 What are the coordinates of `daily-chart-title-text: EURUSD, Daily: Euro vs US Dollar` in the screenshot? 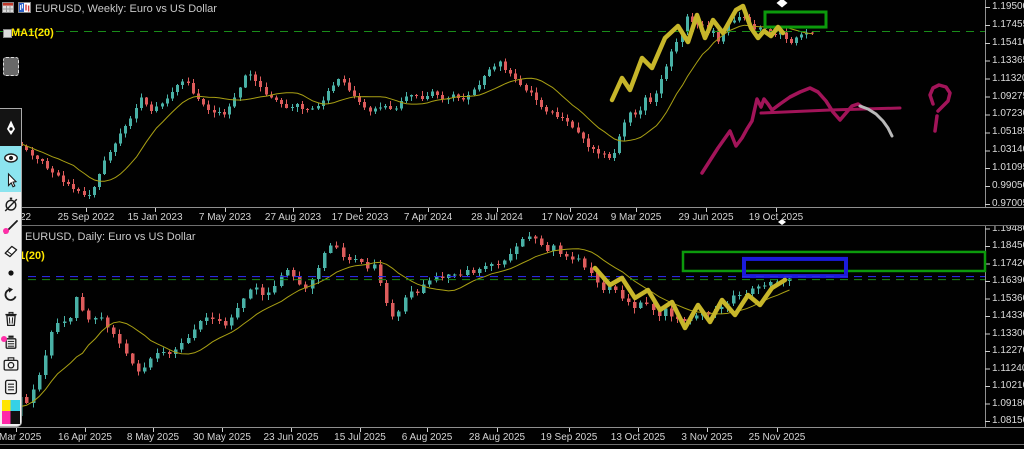 It's located at (110, 237).